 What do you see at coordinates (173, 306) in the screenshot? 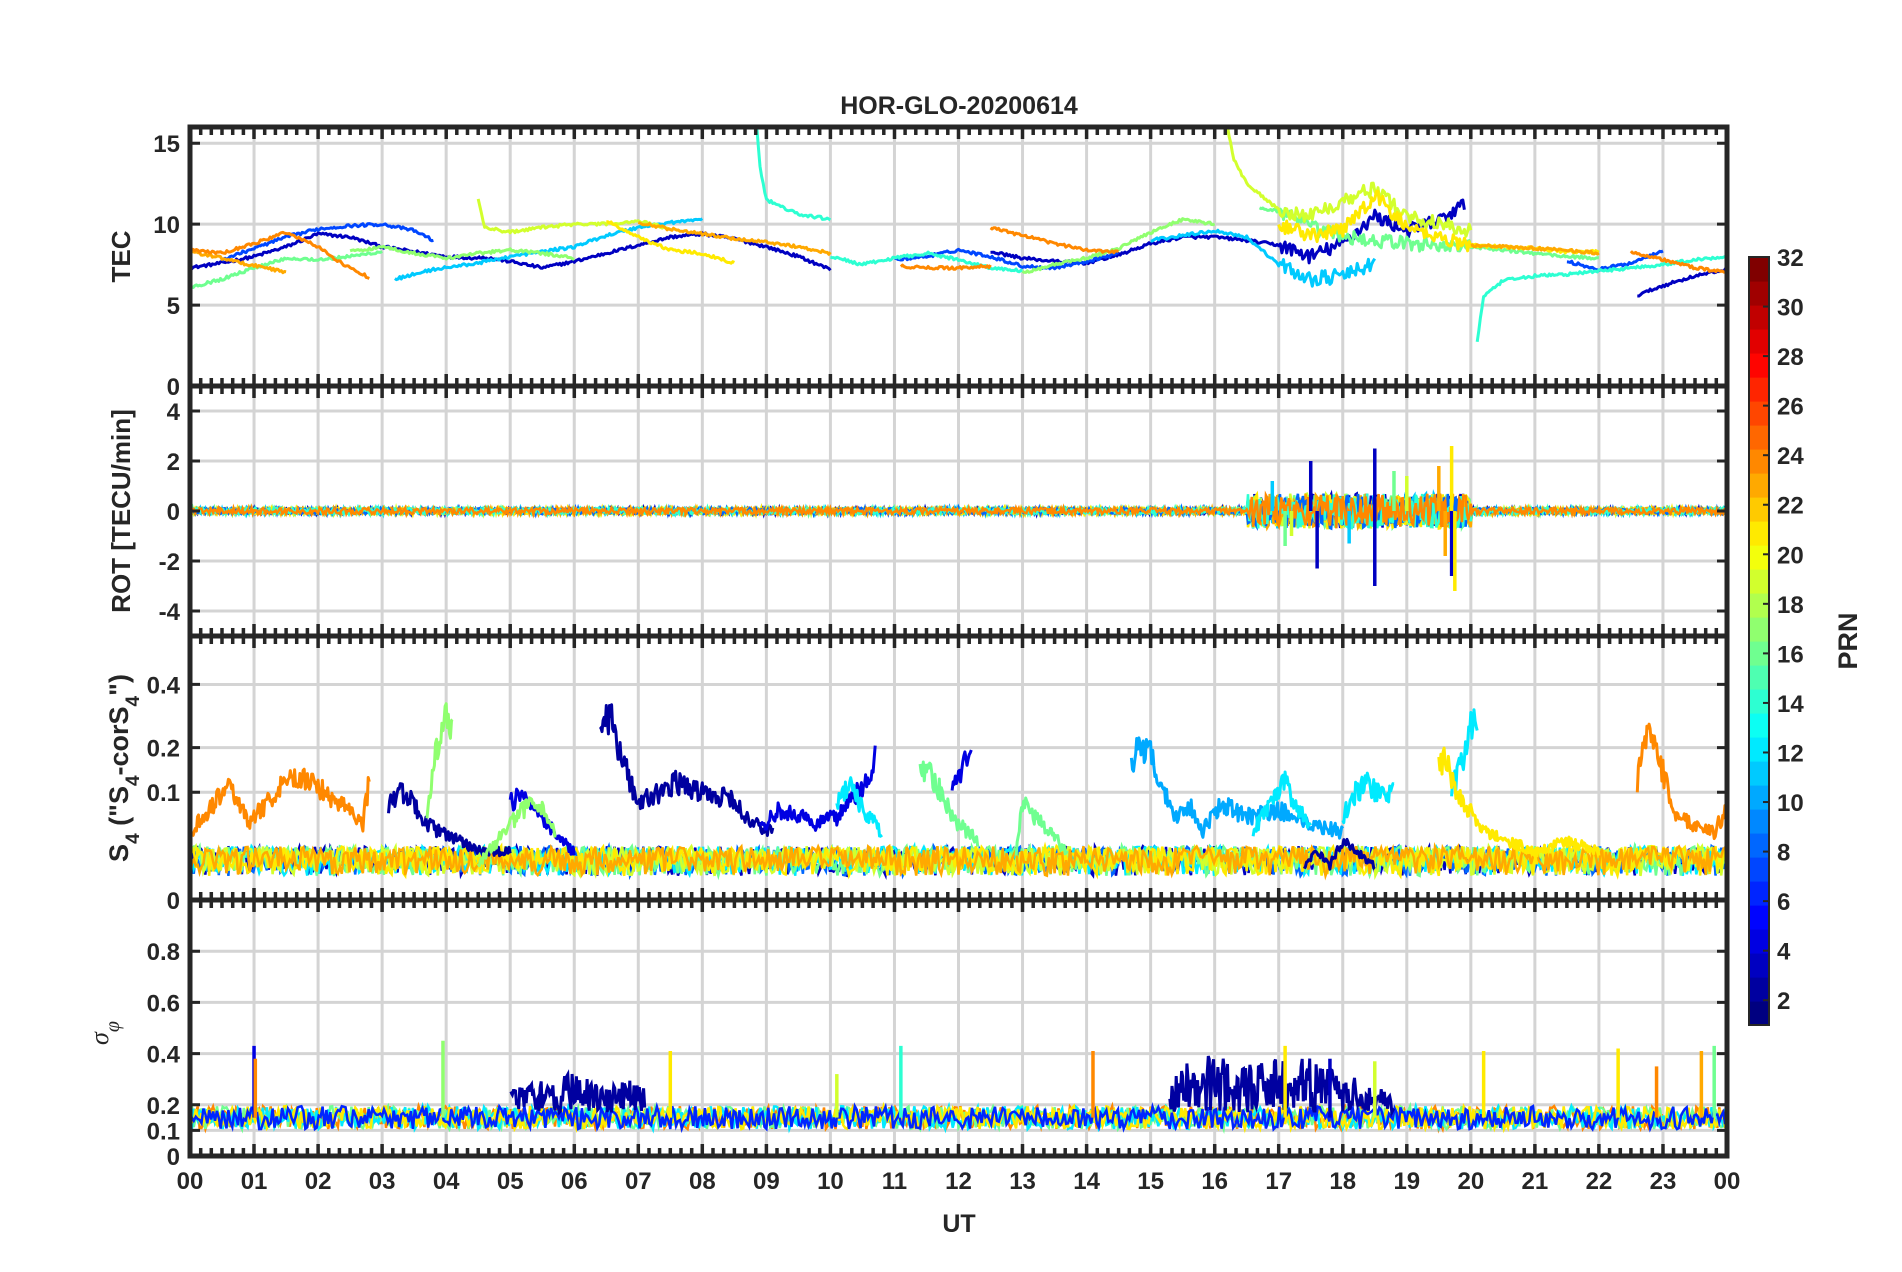
I see `tec-y-tick-label: 5` at bounding box center [173, 306].